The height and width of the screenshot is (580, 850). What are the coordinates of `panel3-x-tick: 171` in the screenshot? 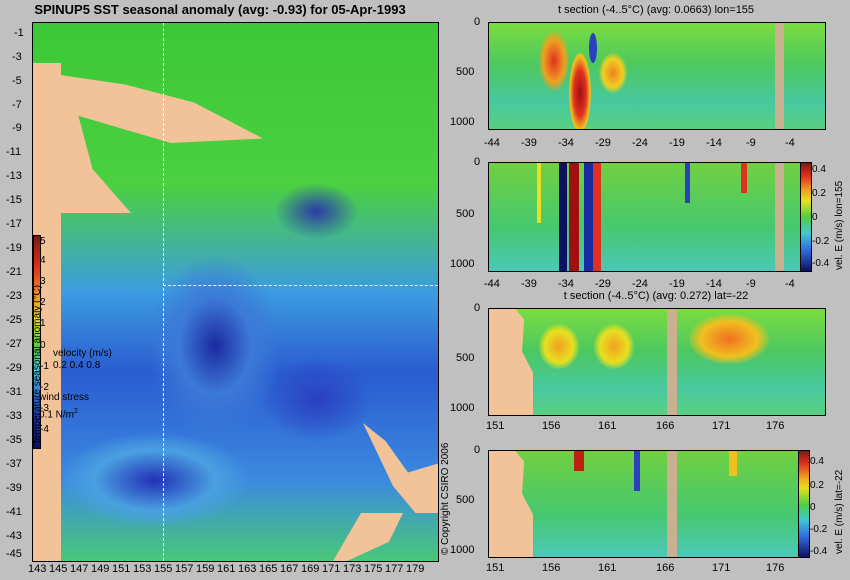 It's located at (721, 426).